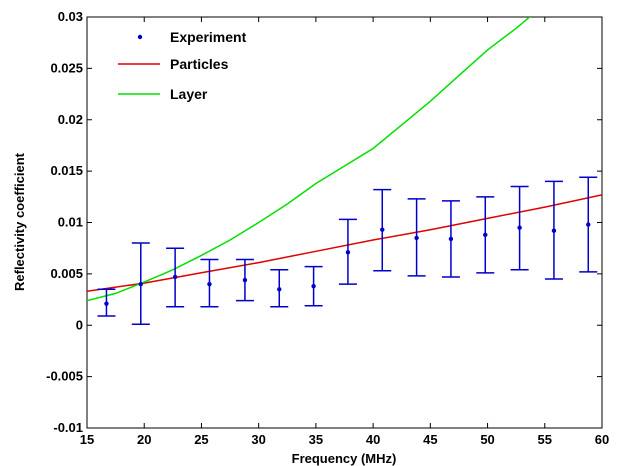 Image resolution: width=619 pixels, height=466 pixels. I want to click on x-tick-label: 45, so click(430, 439).